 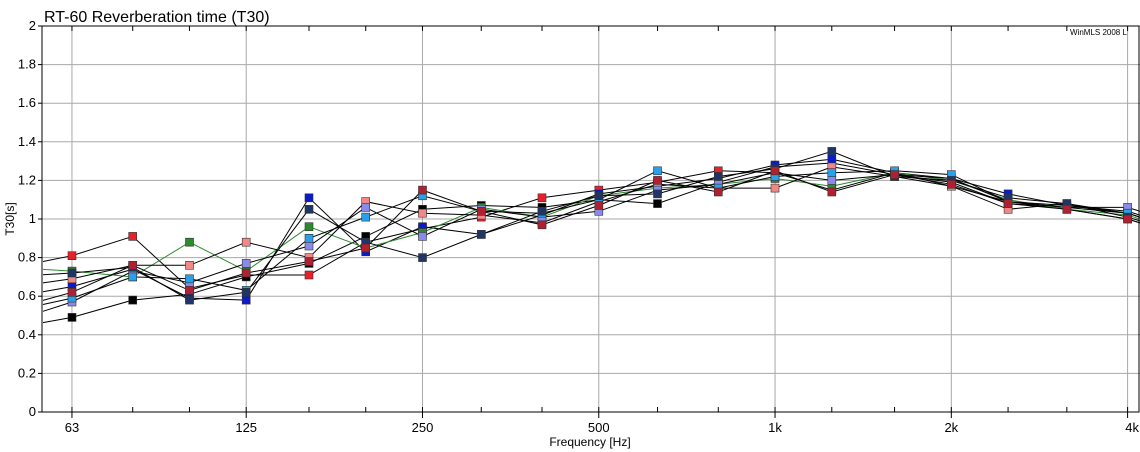 I want to click on x-tick-label: 63, so click(x=72, y=427).